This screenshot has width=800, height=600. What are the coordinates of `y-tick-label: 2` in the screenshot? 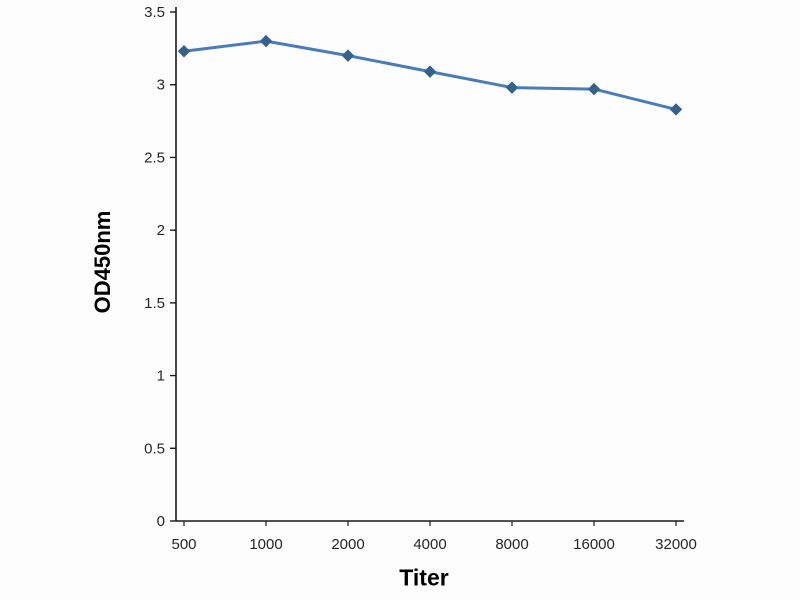 It's located at (161, 230).